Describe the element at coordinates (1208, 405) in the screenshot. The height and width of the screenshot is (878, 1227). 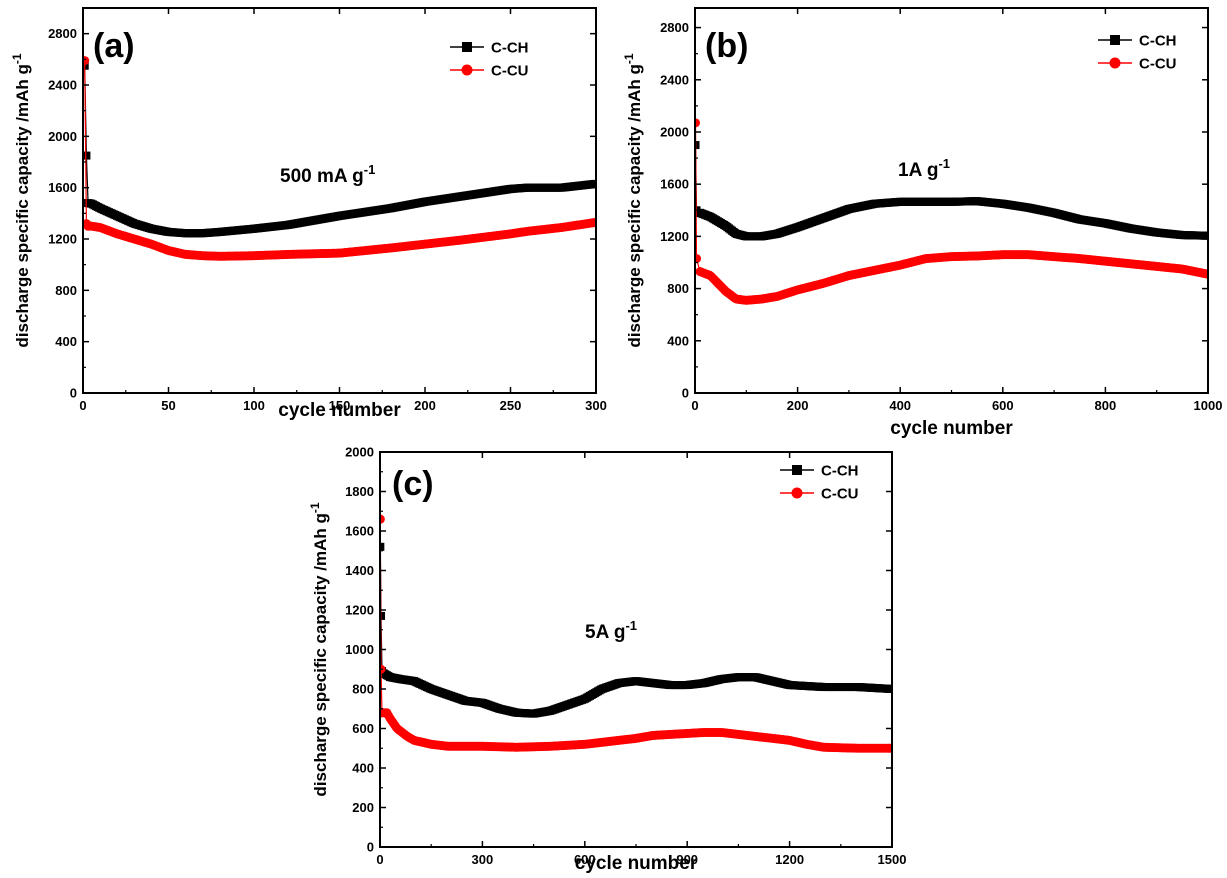
I see `x-tick-label: 1000` at that location.